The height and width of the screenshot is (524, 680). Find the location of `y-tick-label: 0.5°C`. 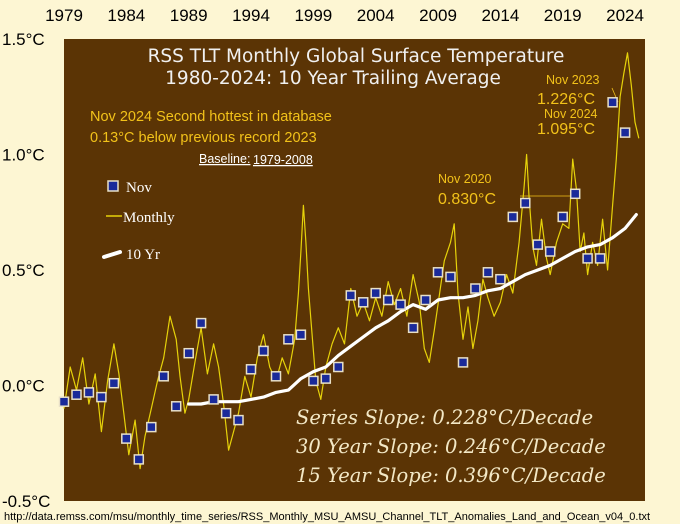

y-tick-label: 0.5°C is located at coordinates (23, 270).